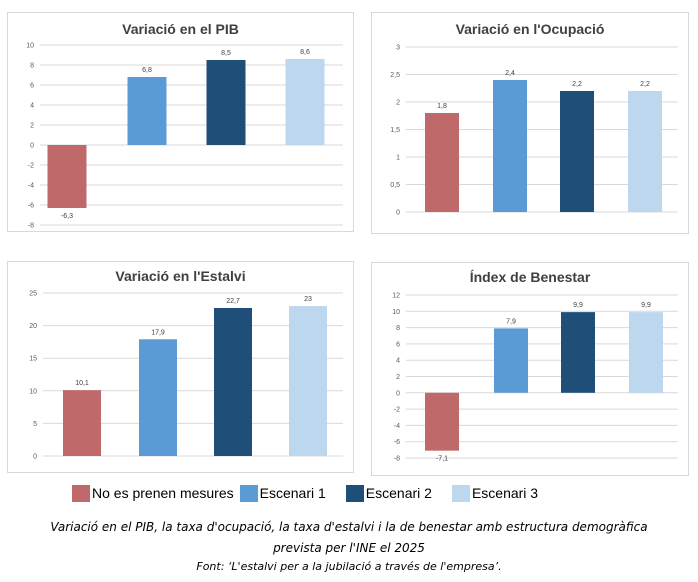 This screenshot has height=582, width=698. I want to click on ytick-label-pib-7: -4, so click(31, 186).